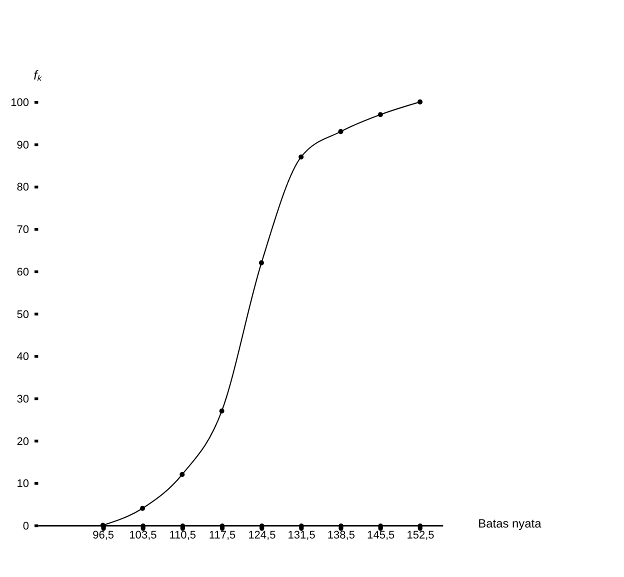  I want to click on x-axis-title: Batas nyata, so click(510, 523).